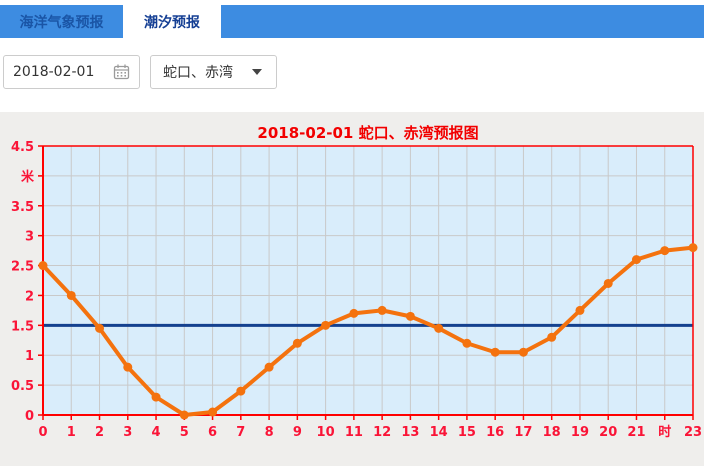  I want to click on svg-text: 21, so click(636, 432).